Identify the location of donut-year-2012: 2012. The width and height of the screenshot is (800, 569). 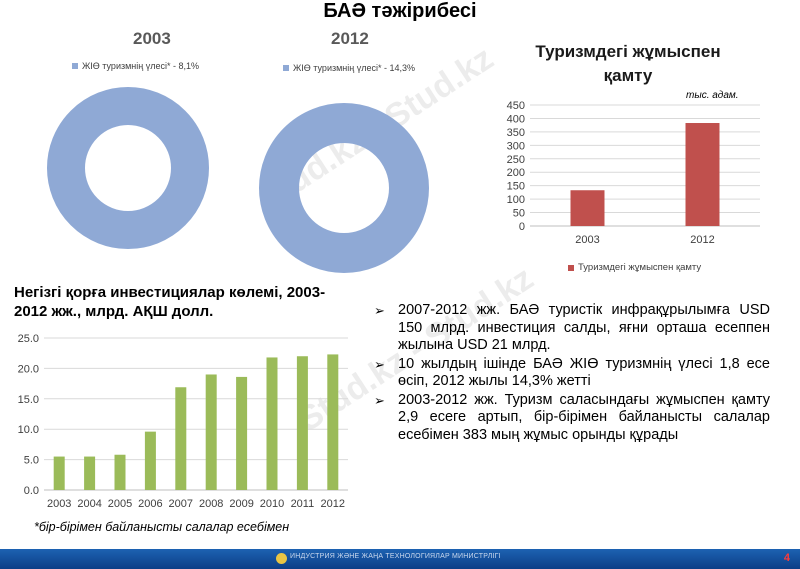
(350, 38).